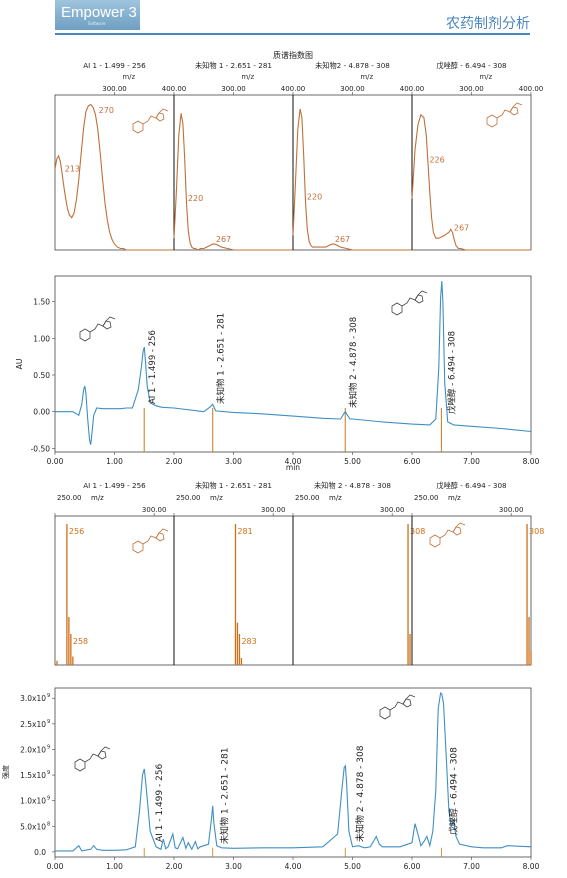 Image resolution: width=567 pixels, height=878 pixels. I want to click on ms-chrom-y-tick-exponent: 8, so click(48, 824).